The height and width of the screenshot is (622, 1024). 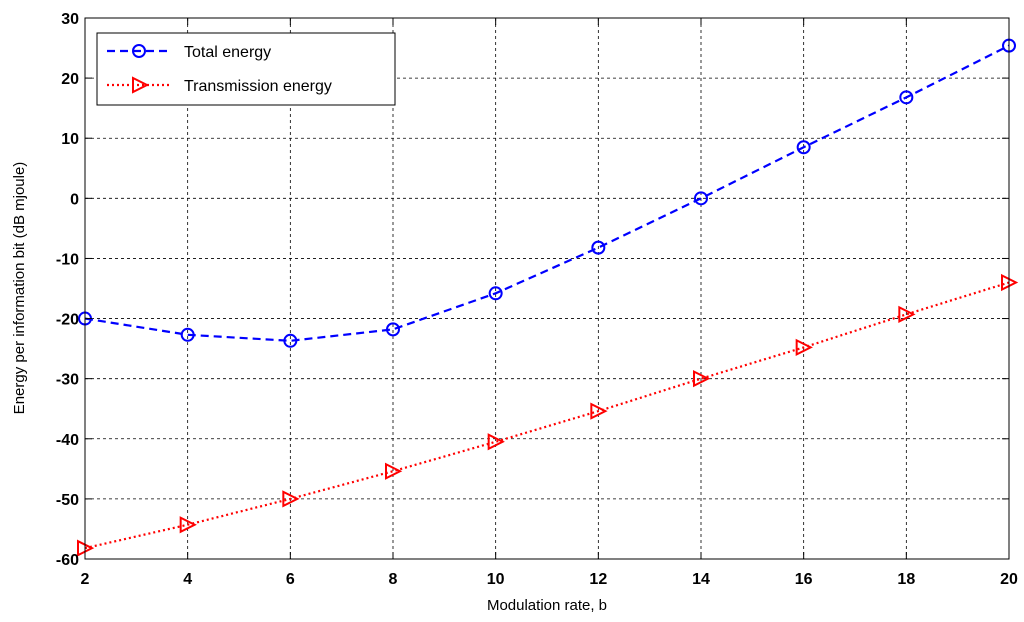 I want to click on y-tick-label: -60, so click(x=67, y=560).